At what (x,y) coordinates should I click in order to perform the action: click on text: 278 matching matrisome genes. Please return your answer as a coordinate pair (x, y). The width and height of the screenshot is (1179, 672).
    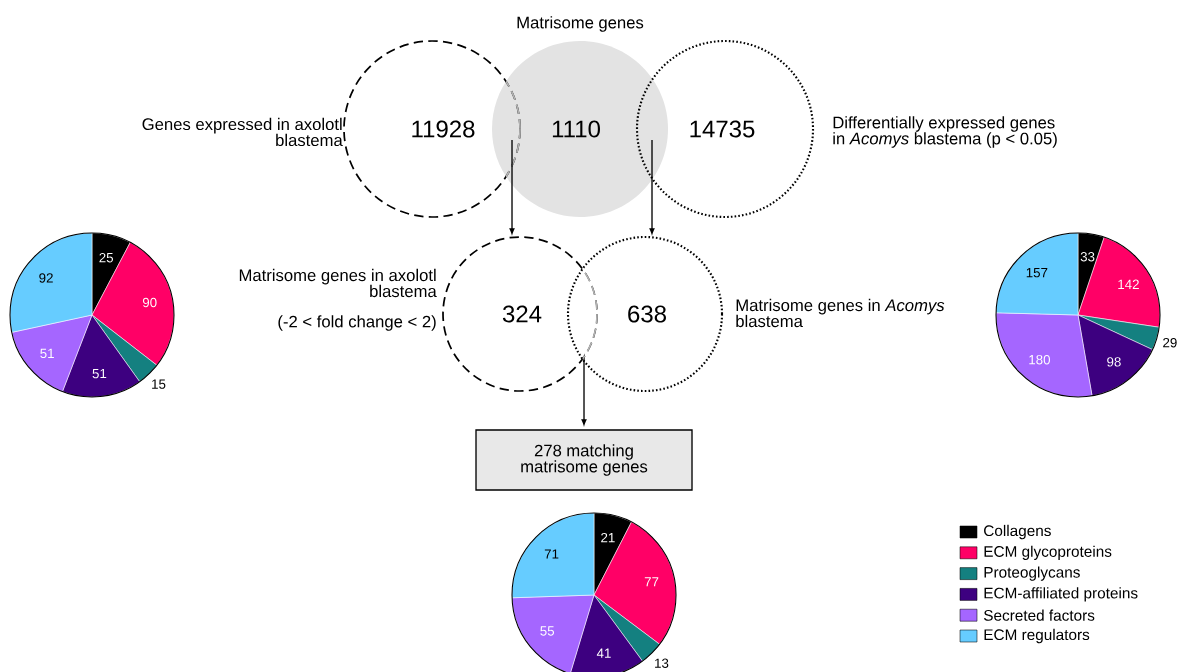
    Looking at the image, I should click on (584, 460).